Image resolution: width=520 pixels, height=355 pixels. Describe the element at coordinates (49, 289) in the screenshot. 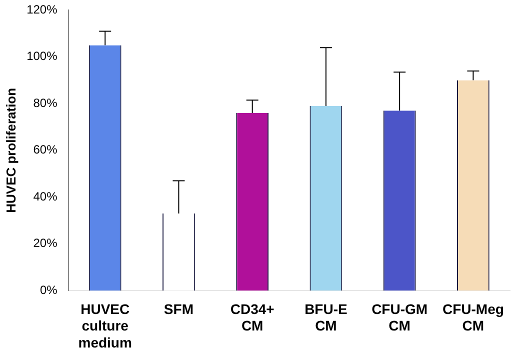

I see `y-tick-label: 0%` at that location.